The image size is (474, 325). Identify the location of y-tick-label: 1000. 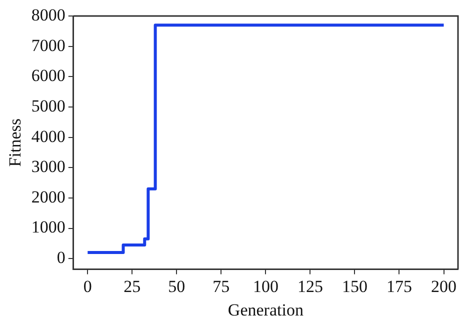
(48, 227).